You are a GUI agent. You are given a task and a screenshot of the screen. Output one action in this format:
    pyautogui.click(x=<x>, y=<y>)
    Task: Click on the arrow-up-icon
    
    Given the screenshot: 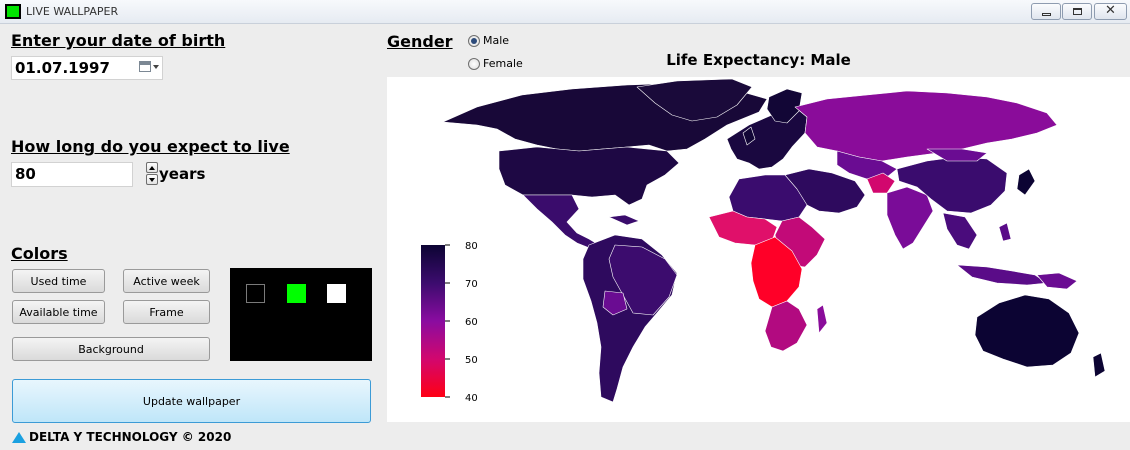 What is the action you would take?
    pyautogui.click(x=152, y=168)
    